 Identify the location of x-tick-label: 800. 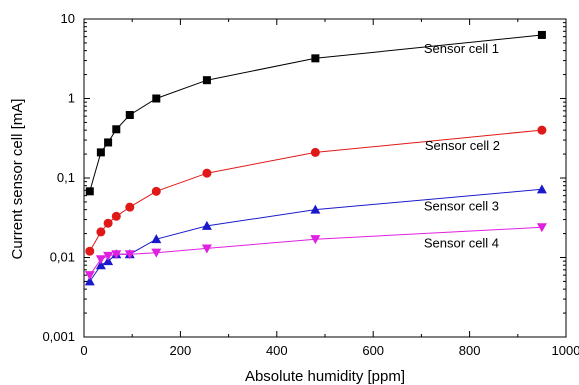
(470, 350).